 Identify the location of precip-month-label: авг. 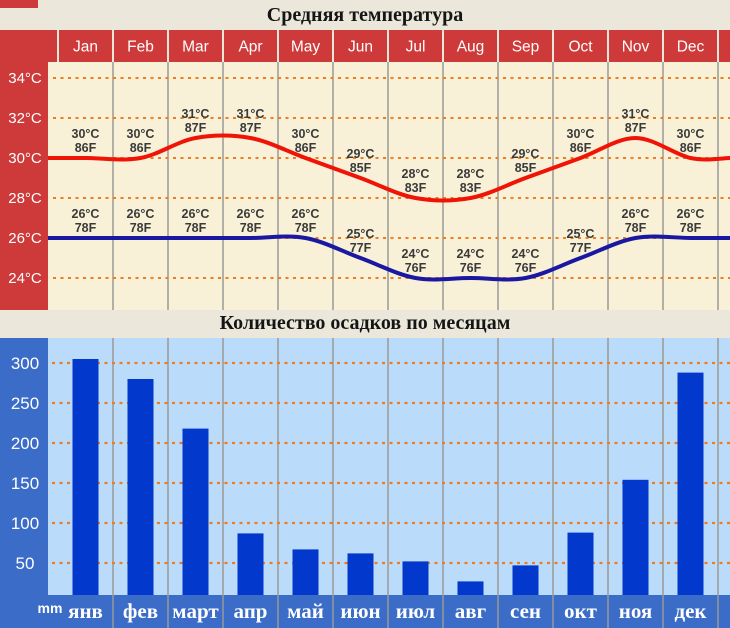
(470, 611).